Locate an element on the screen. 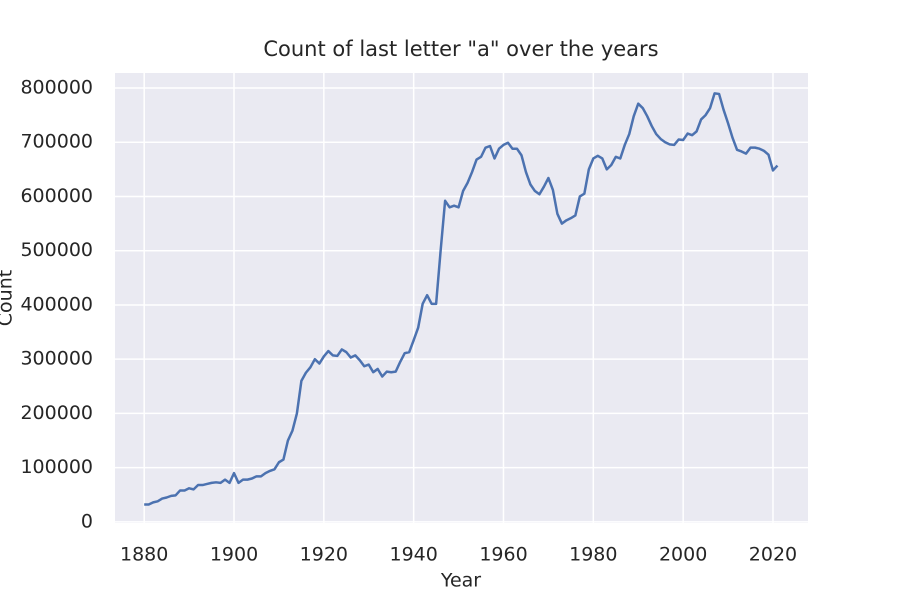 Image resolution: width=900 pixels, height=604 pixels. x-tick-label: 1920 is located at coordinates (324, 555).